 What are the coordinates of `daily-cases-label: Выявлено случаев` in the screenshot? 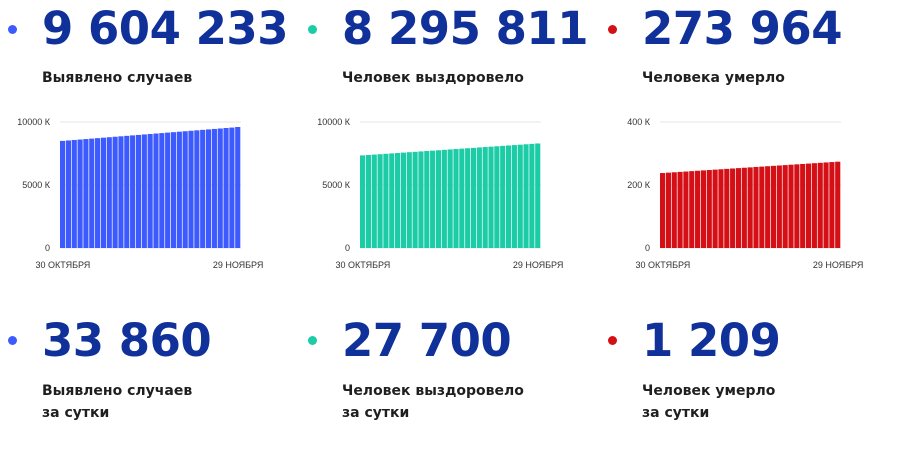 It's located at (117, 391).